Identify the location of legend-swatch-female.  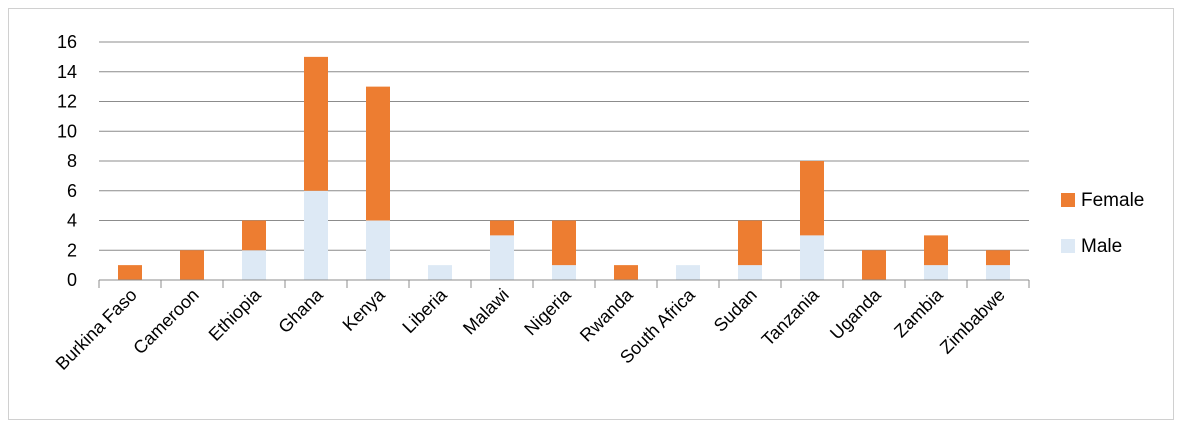
(1068, 200).